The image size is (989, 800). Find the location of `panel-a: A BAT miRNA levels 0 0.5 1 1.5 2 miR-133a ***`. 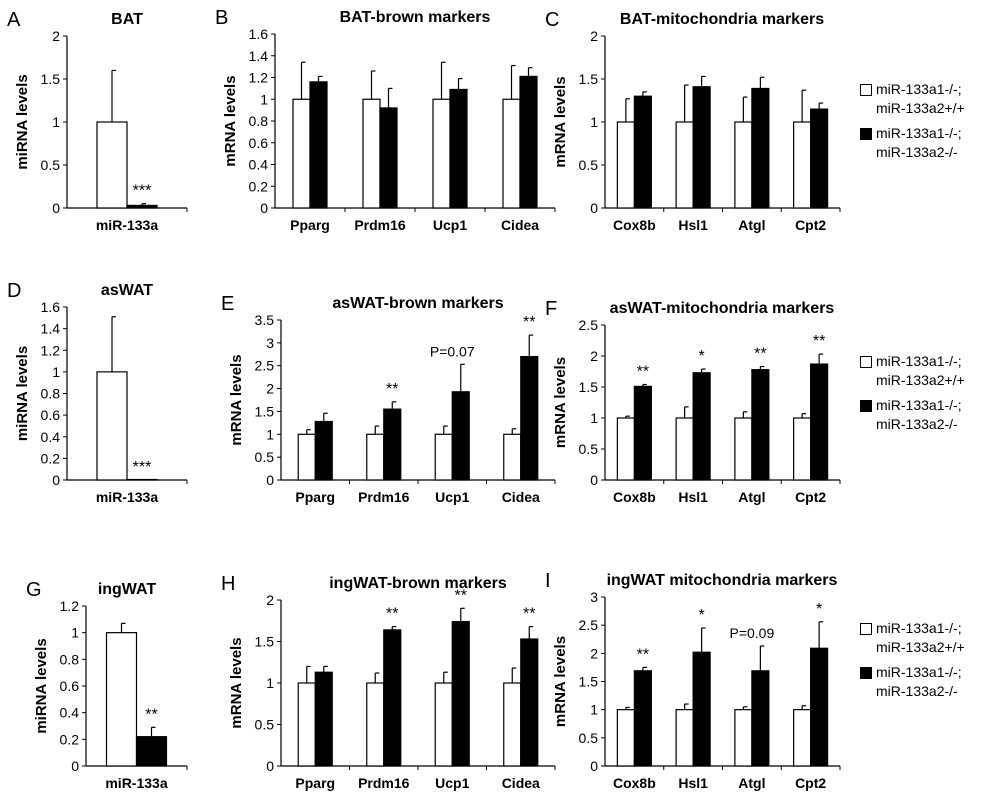

panel-a: A BAT miRNA levels 0 0.5 1 1.5 2 miR-133a *** is located at coordinates (97, 121).